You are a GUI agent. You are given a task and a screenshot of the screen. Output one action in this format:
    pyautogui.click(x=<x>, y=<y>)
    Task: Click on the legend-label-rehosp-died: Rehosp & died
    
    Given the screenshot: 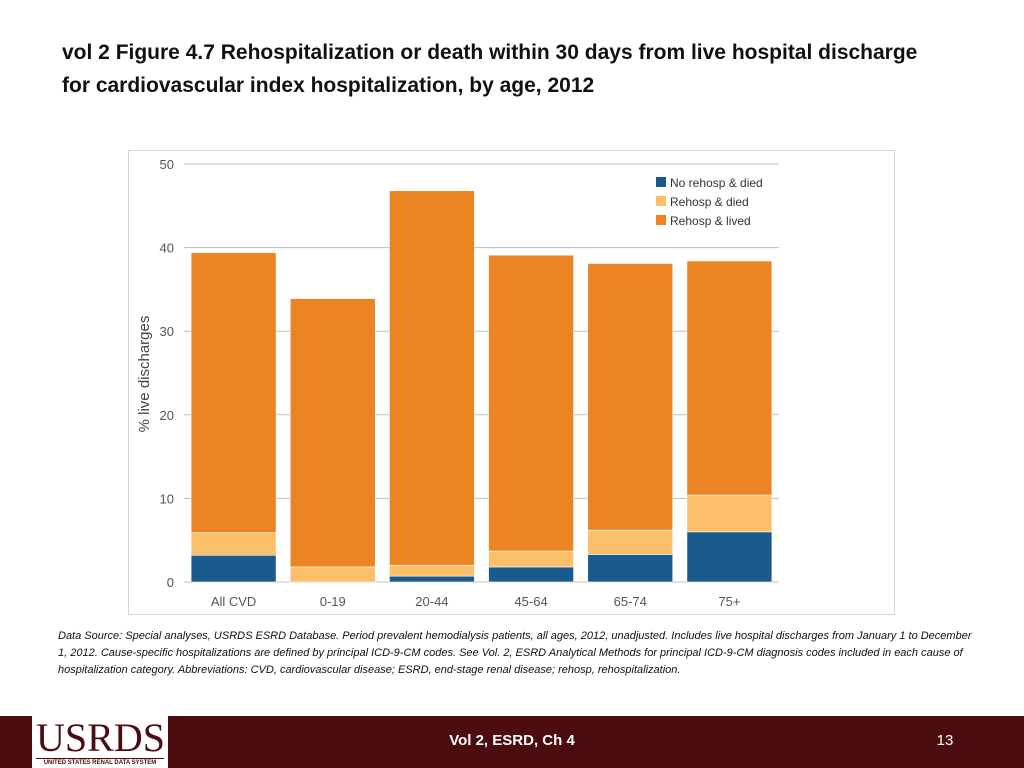 What is the action you would take?
    pyautogui.click(x=709, y=202)
    